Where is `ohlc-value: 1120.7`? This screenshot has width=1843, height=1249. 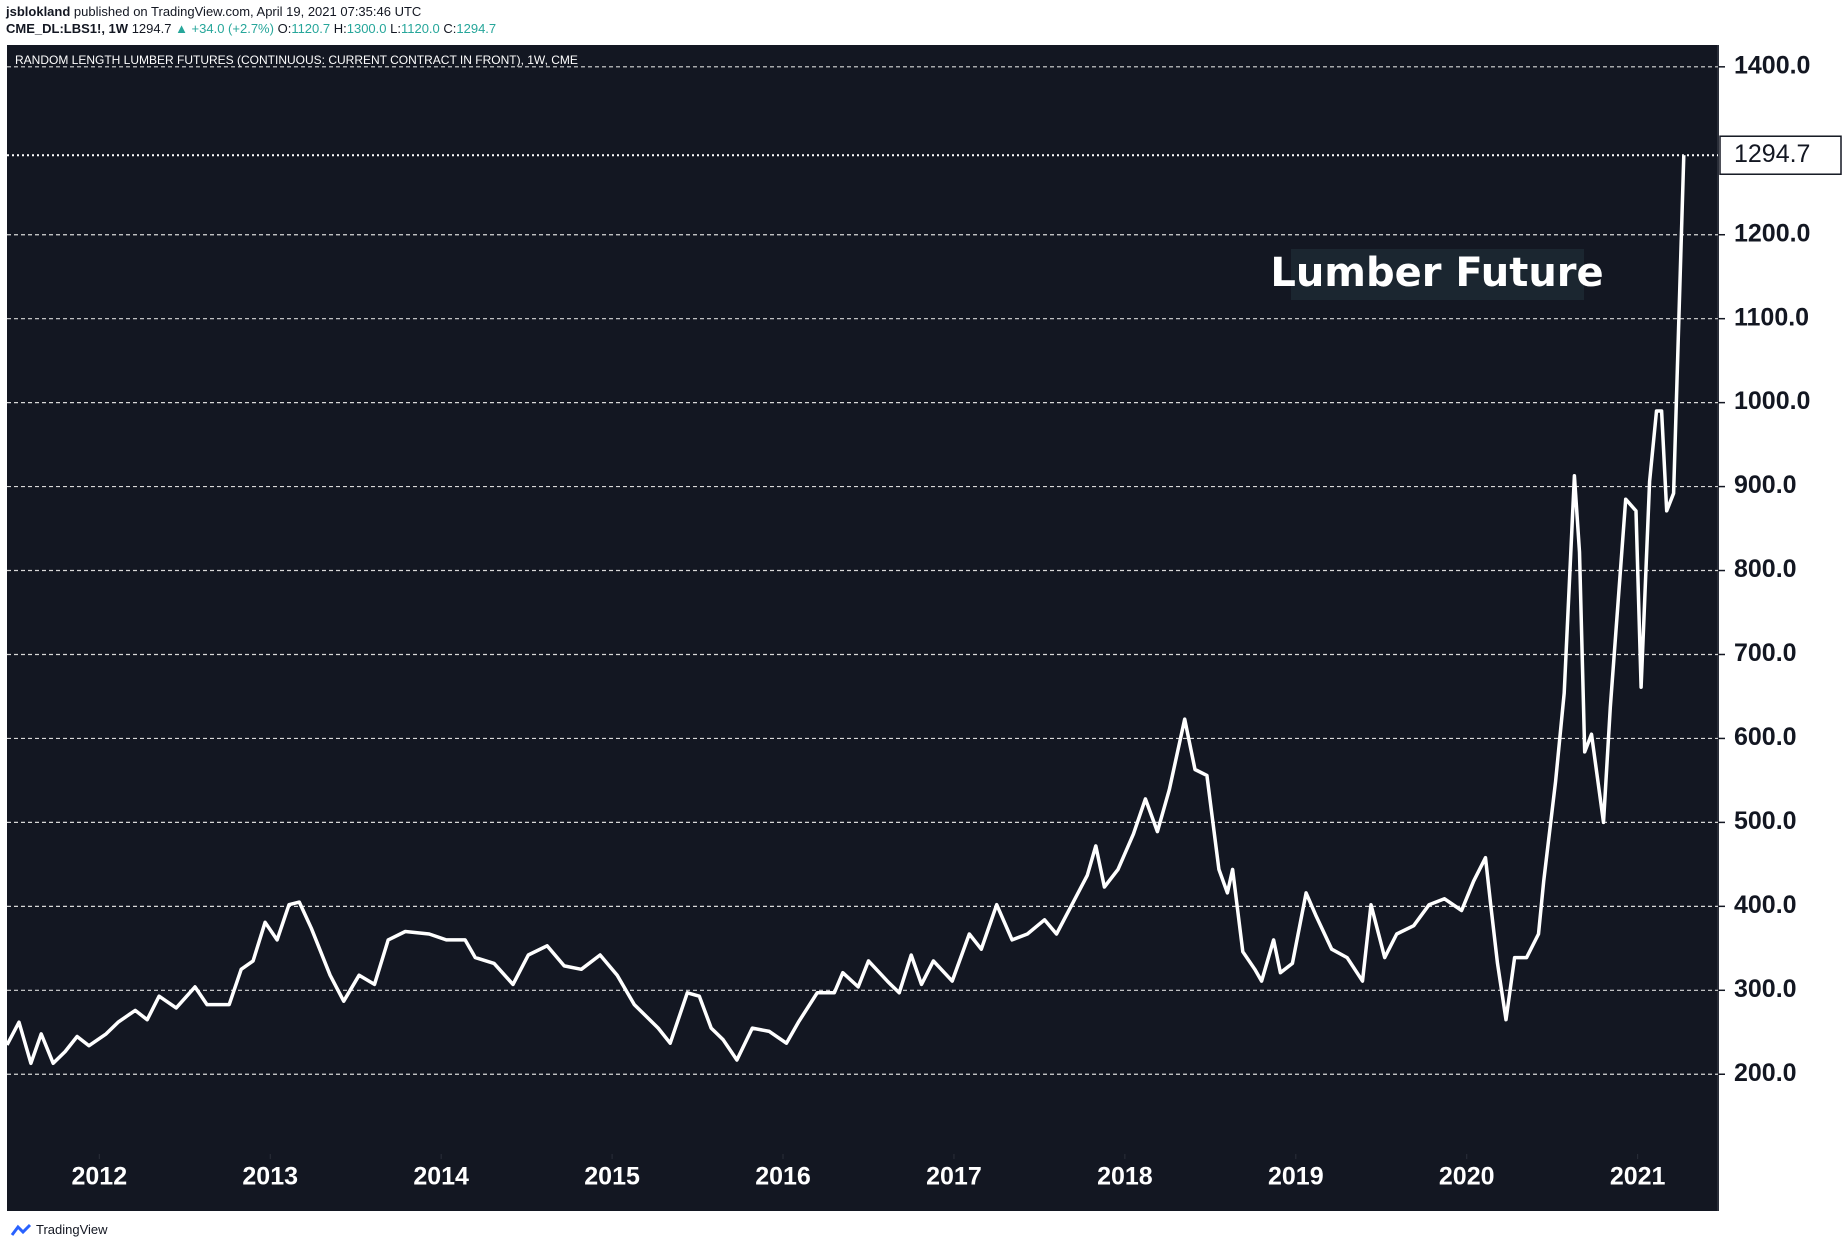
ohlc-value: 1120.7 is located at coordinates (311, 28).